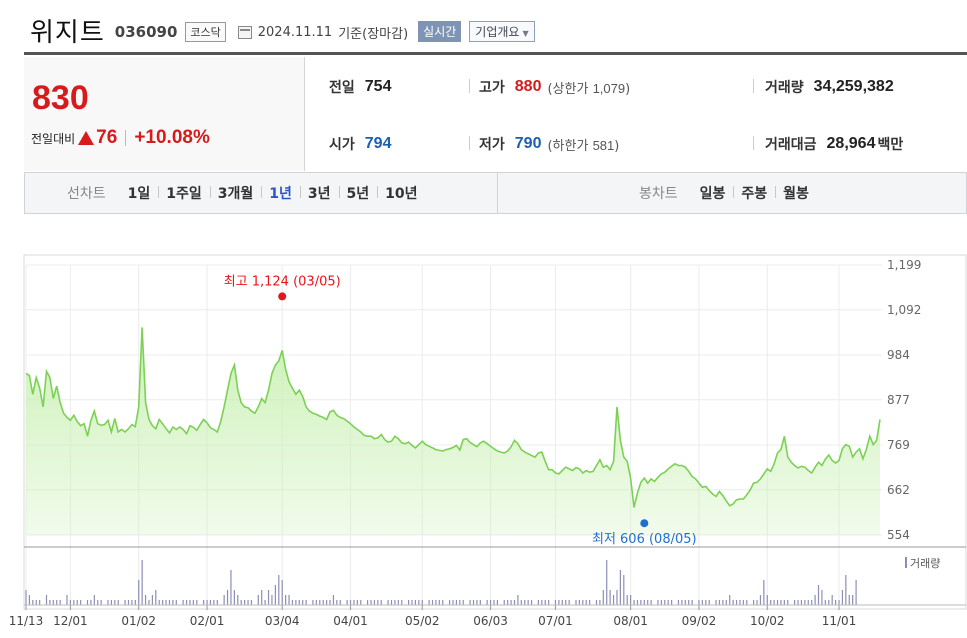  What do you see at coordinates (834, 144) in the screenshot?
I see `stat-amount: 거래대금 28,964 백만` at bounding box center [834, 144].